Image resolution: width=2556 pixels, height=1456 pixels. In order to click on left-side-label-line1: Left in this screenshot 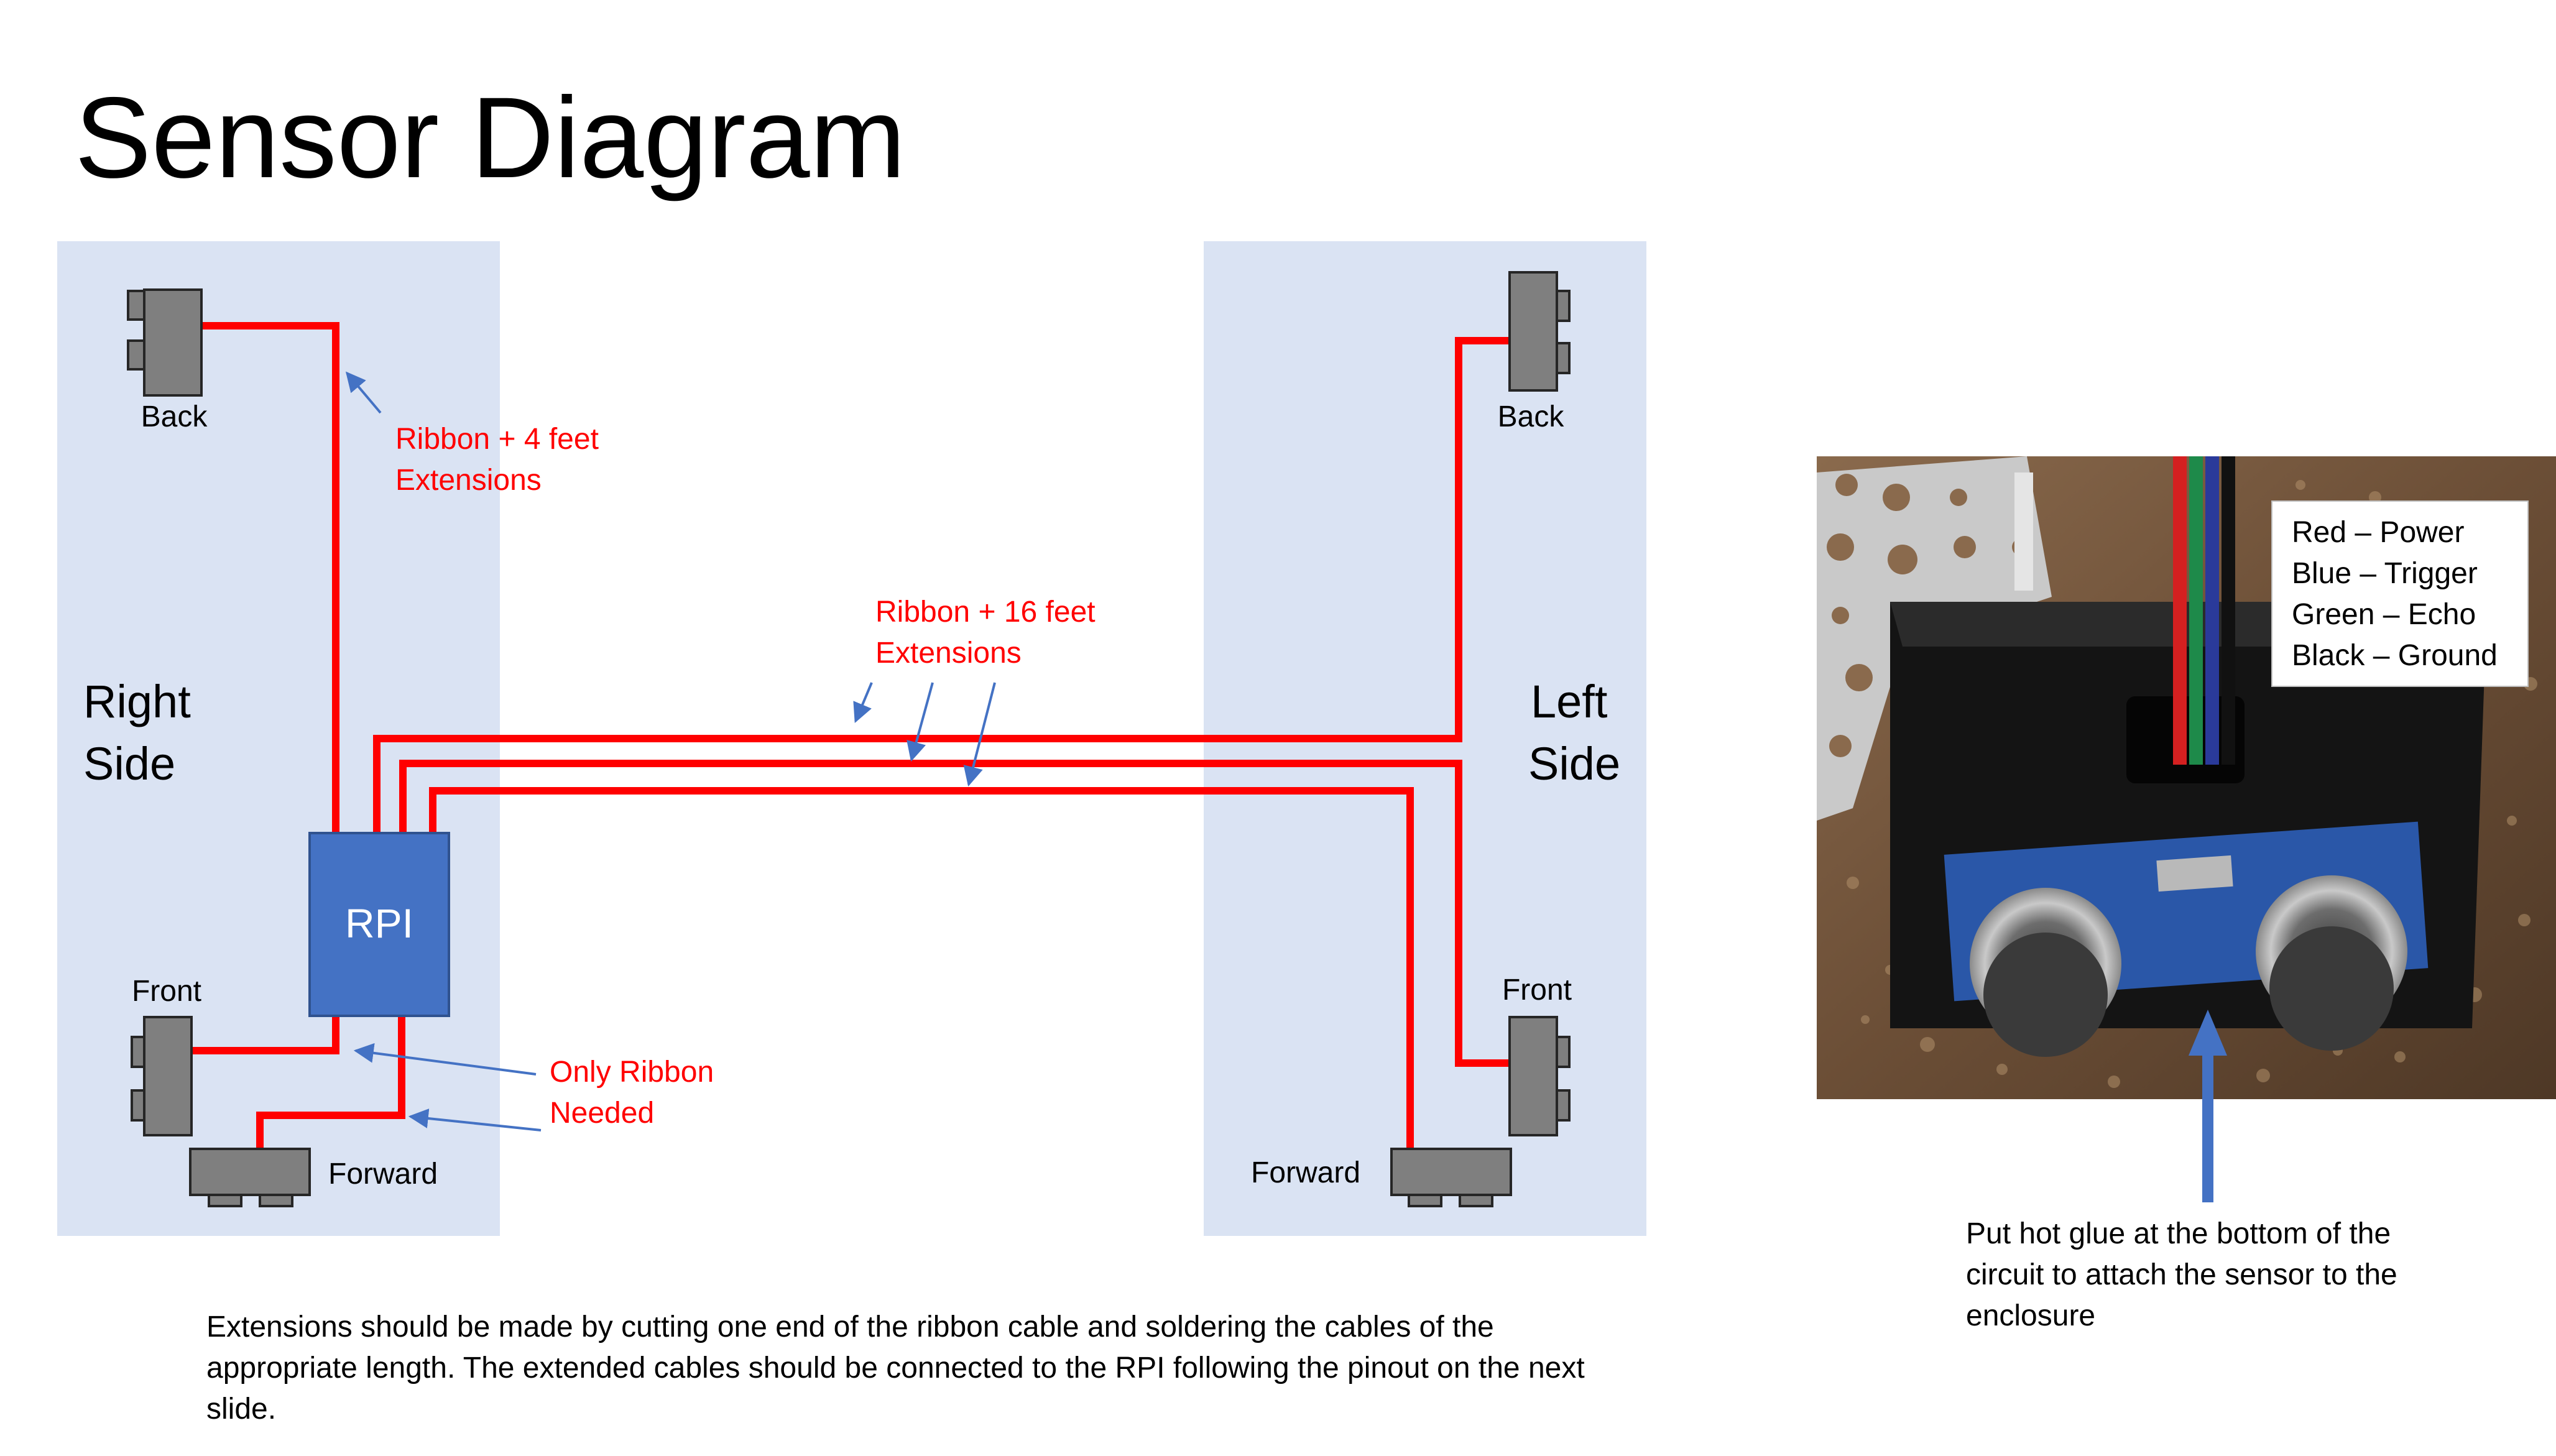, I will do `click(1569, 701)`.